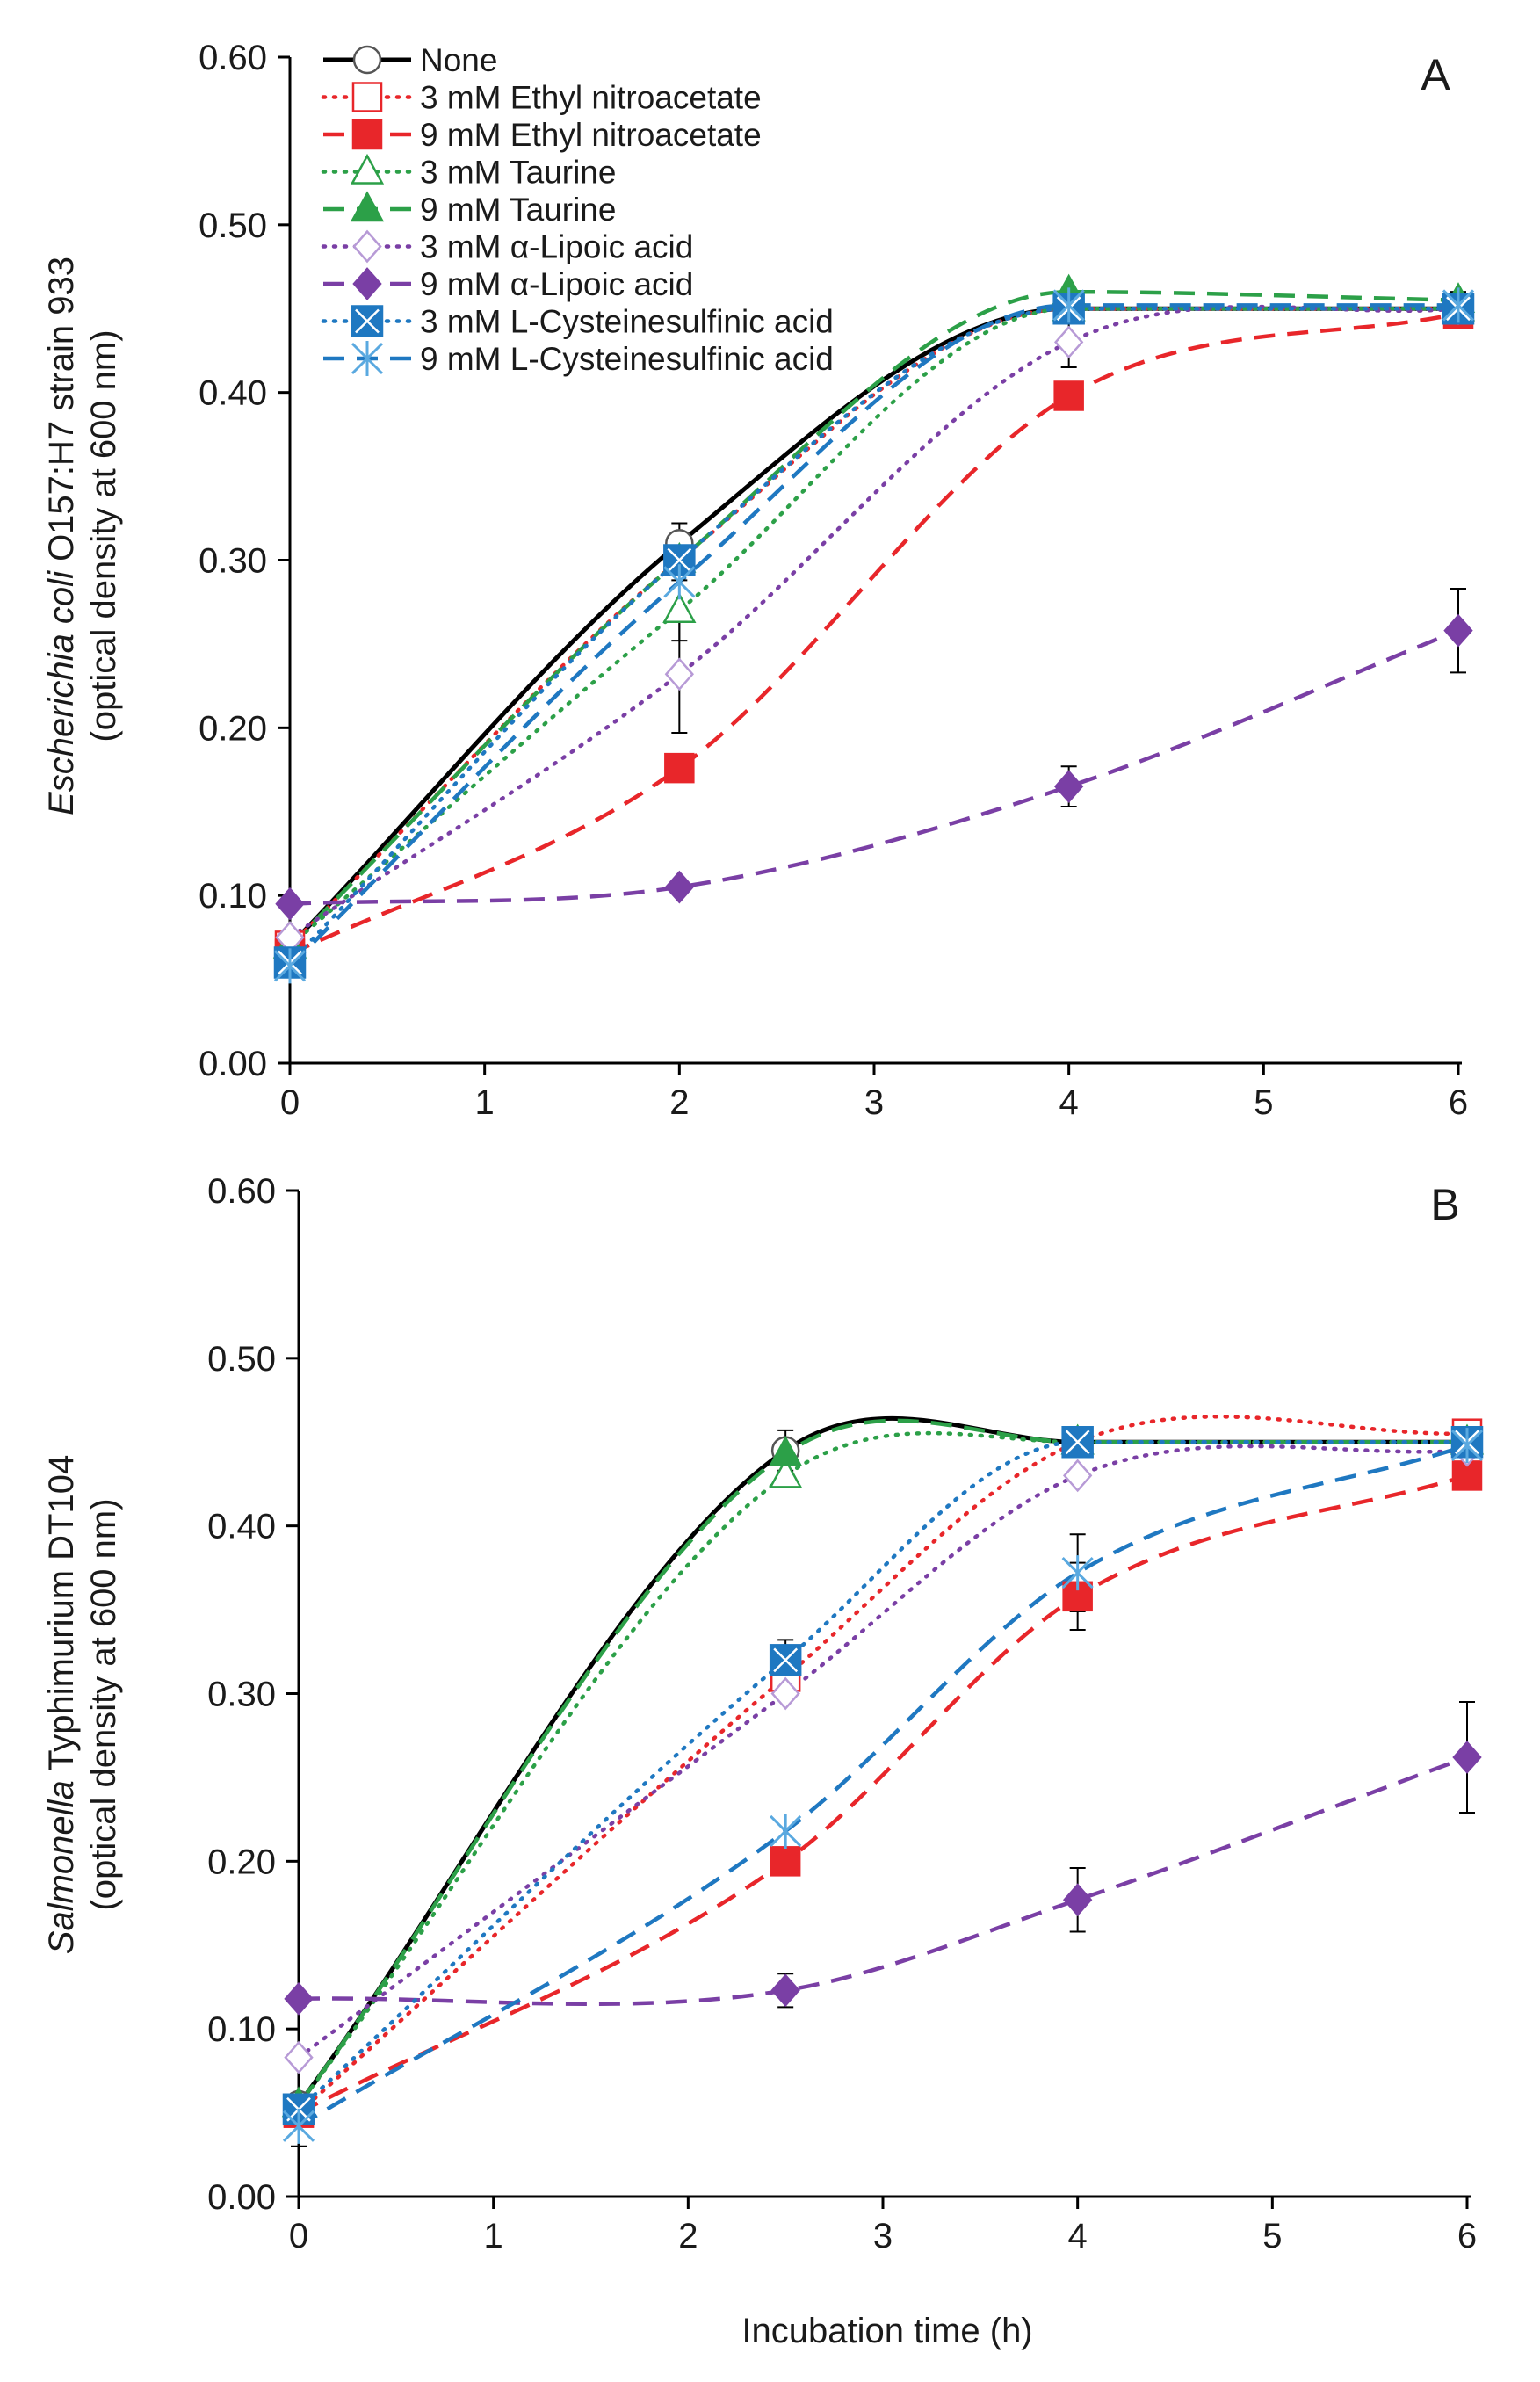 This screenshot has height=2382, width=1540. I want to click on panel-b-letter: B, so click(1445, 1204).